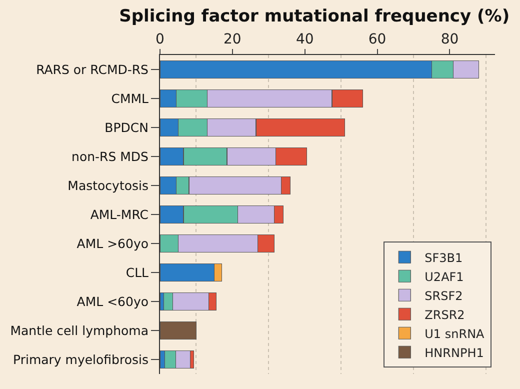 The image size is (520, 389). Describe the element at coordinates (80, 359) in the screenshot. I see `y-tick-label: Primary myelofibrosis` at that location.